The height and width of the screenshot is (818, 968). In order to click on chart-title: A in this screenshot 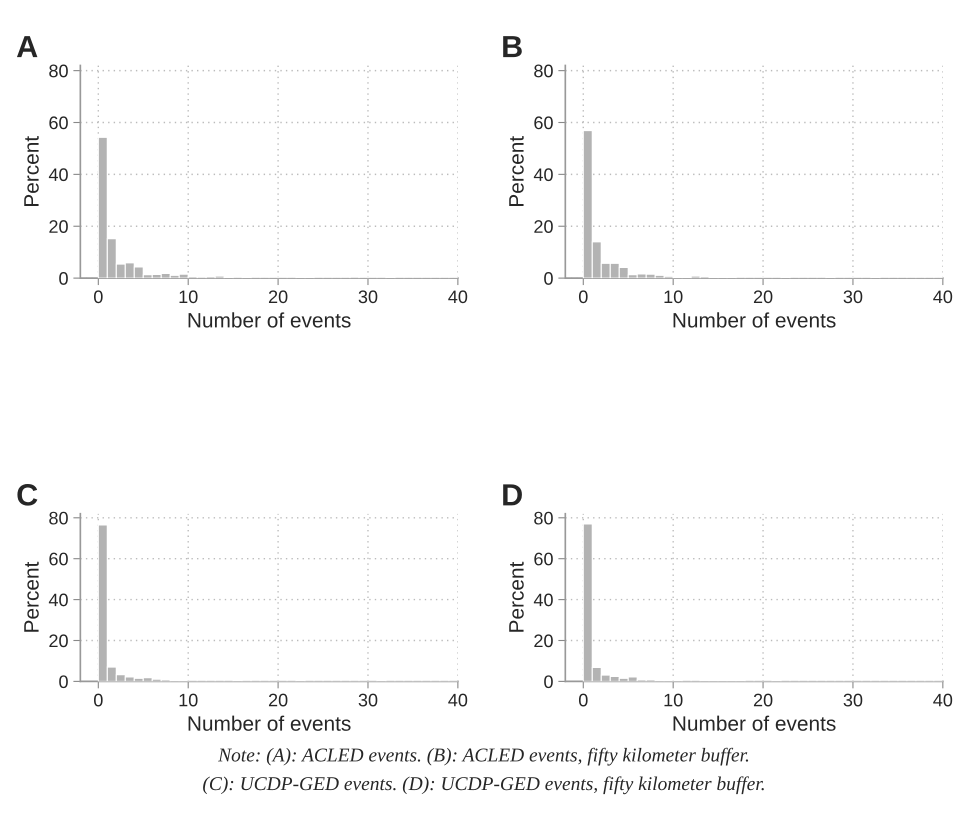, I will do `click(27, 47)`.